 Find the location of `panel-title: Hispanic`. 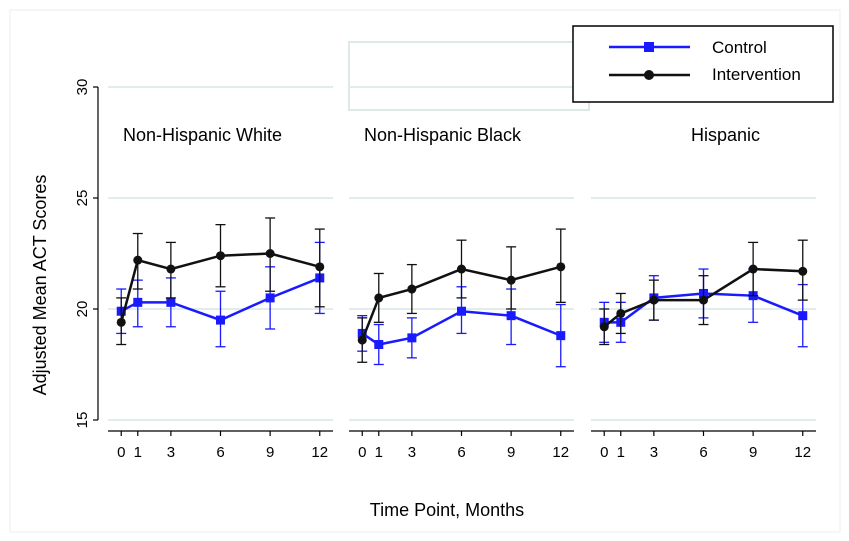

panel-title: Hispanic is located at coordinates (725, 135).